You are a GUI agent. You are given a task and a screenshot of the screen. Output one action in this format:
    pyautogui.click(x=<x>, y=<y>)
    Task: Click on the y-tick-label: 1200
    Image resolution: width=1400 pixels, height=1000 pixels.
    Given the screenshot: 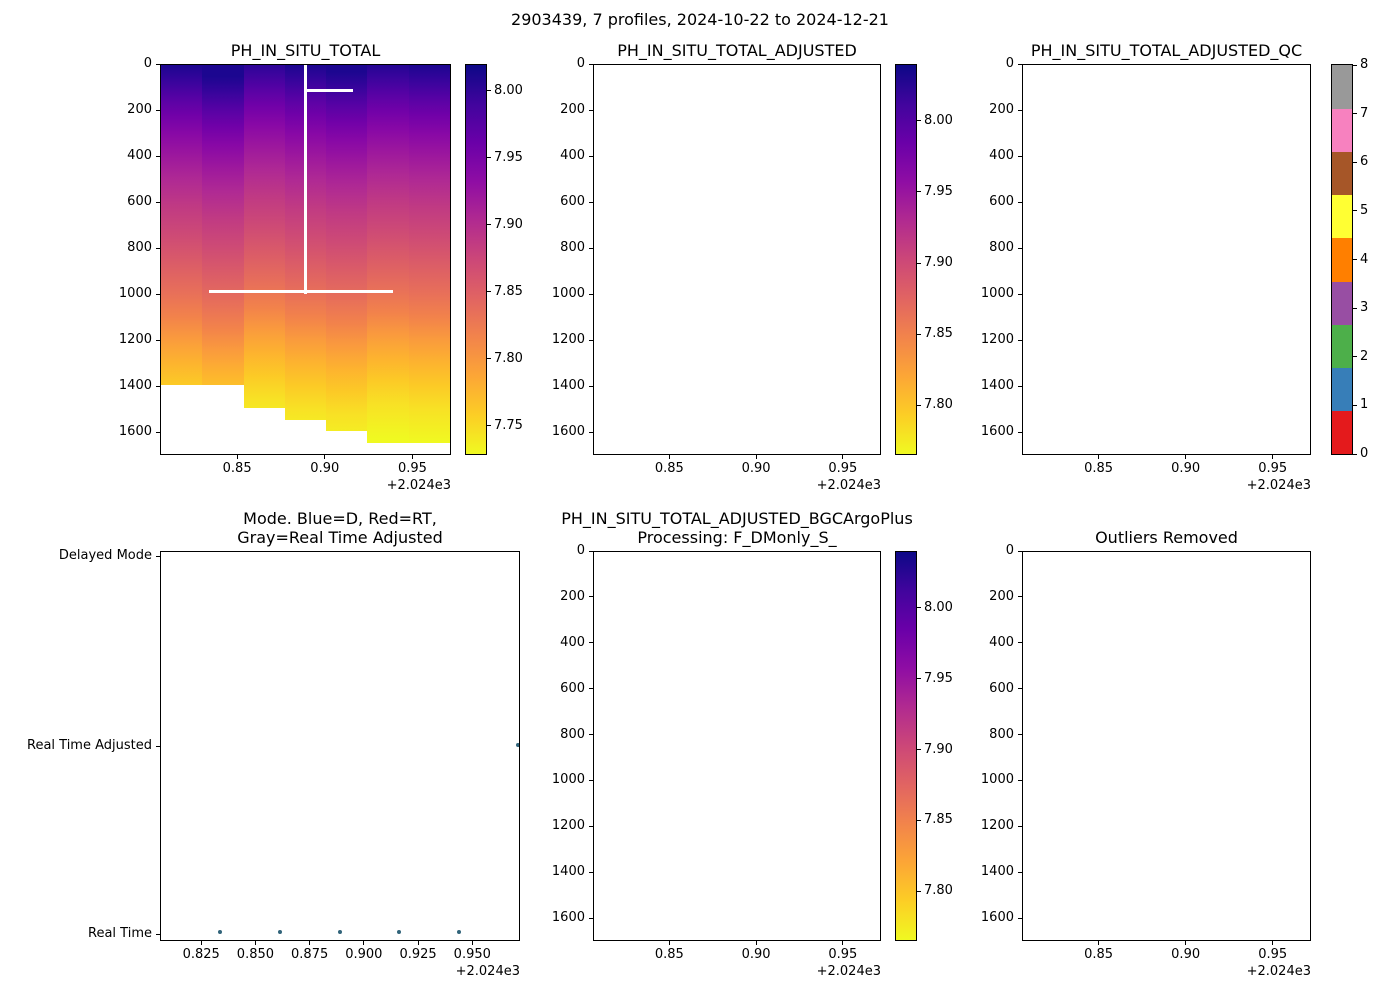 What is the action you would take?
    pyautogui.click(x=135, y=339)
    